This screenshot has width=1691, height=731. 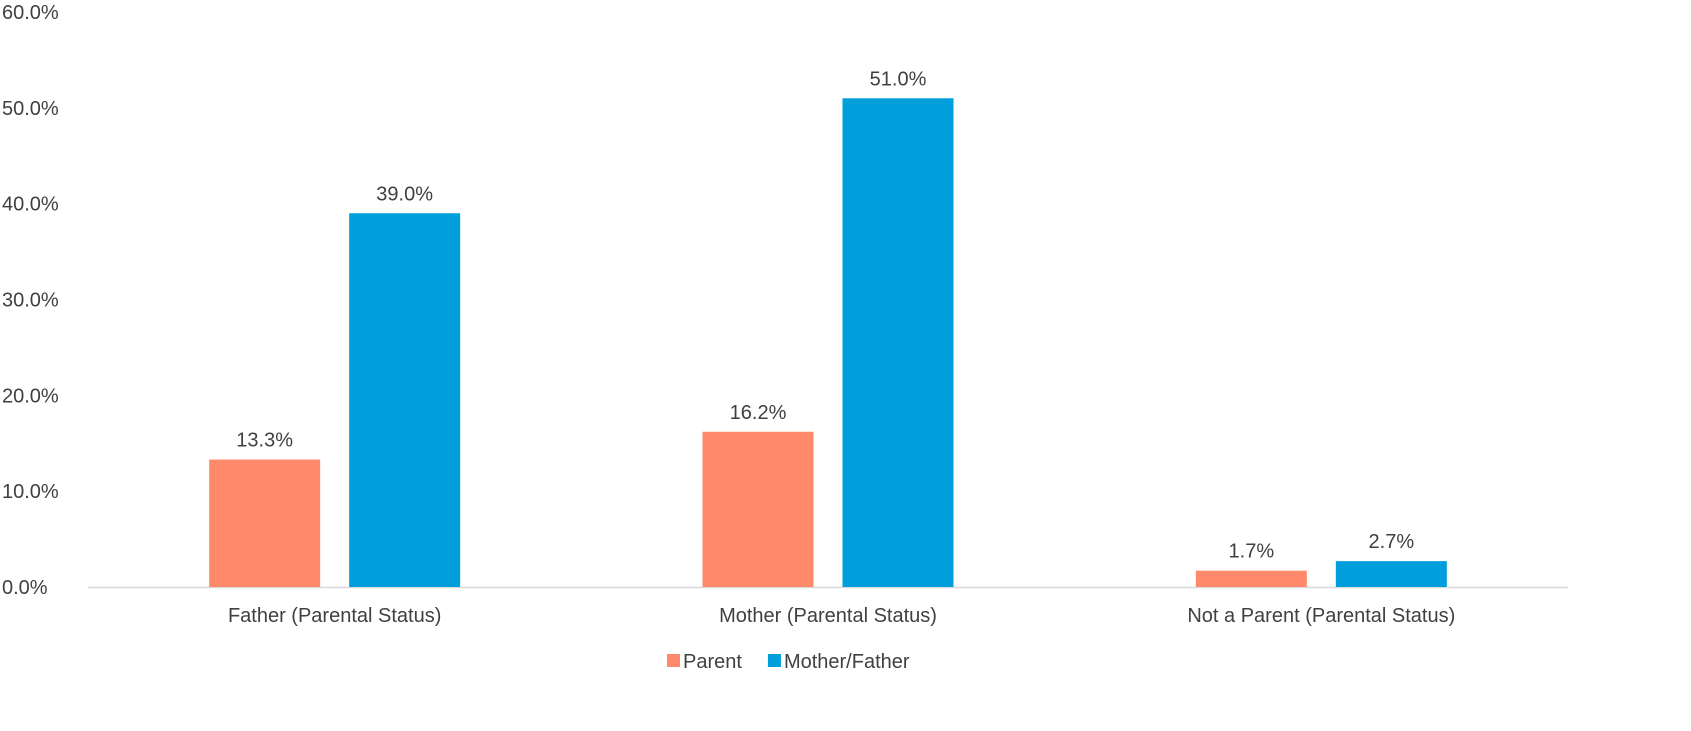 What do you see at coordinates (30, 109) in the screenshot?
I see `y-tick-label: 50.0%` at bounding box center [30, 109].